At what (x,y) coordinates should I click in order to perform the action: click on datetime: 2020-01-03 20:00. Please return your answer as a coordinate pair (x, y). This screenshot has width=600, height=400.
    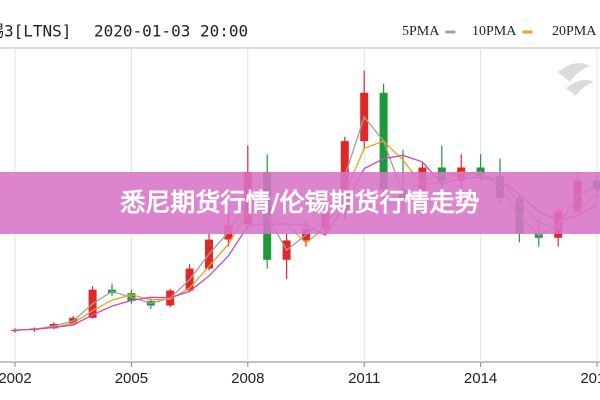
    Looking at the image, I should click on (171, 31).